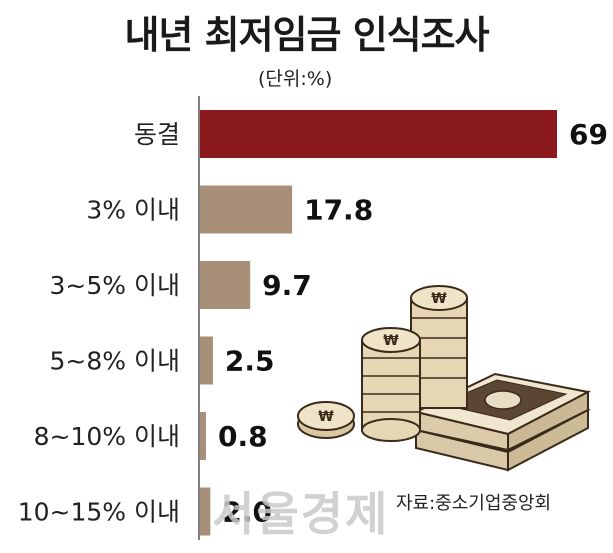  What do you see at coordinates (301, 514) in the screenshot?
I see `watermark: 서울경제` at bounding box center [301, 514].